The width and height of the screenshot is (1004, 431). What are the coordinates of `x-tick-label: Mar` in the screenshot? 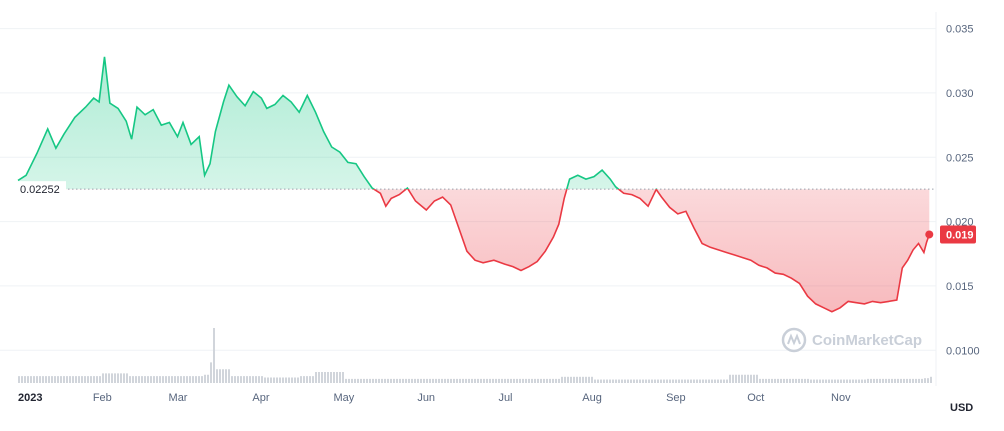 It's located at (178, 398).